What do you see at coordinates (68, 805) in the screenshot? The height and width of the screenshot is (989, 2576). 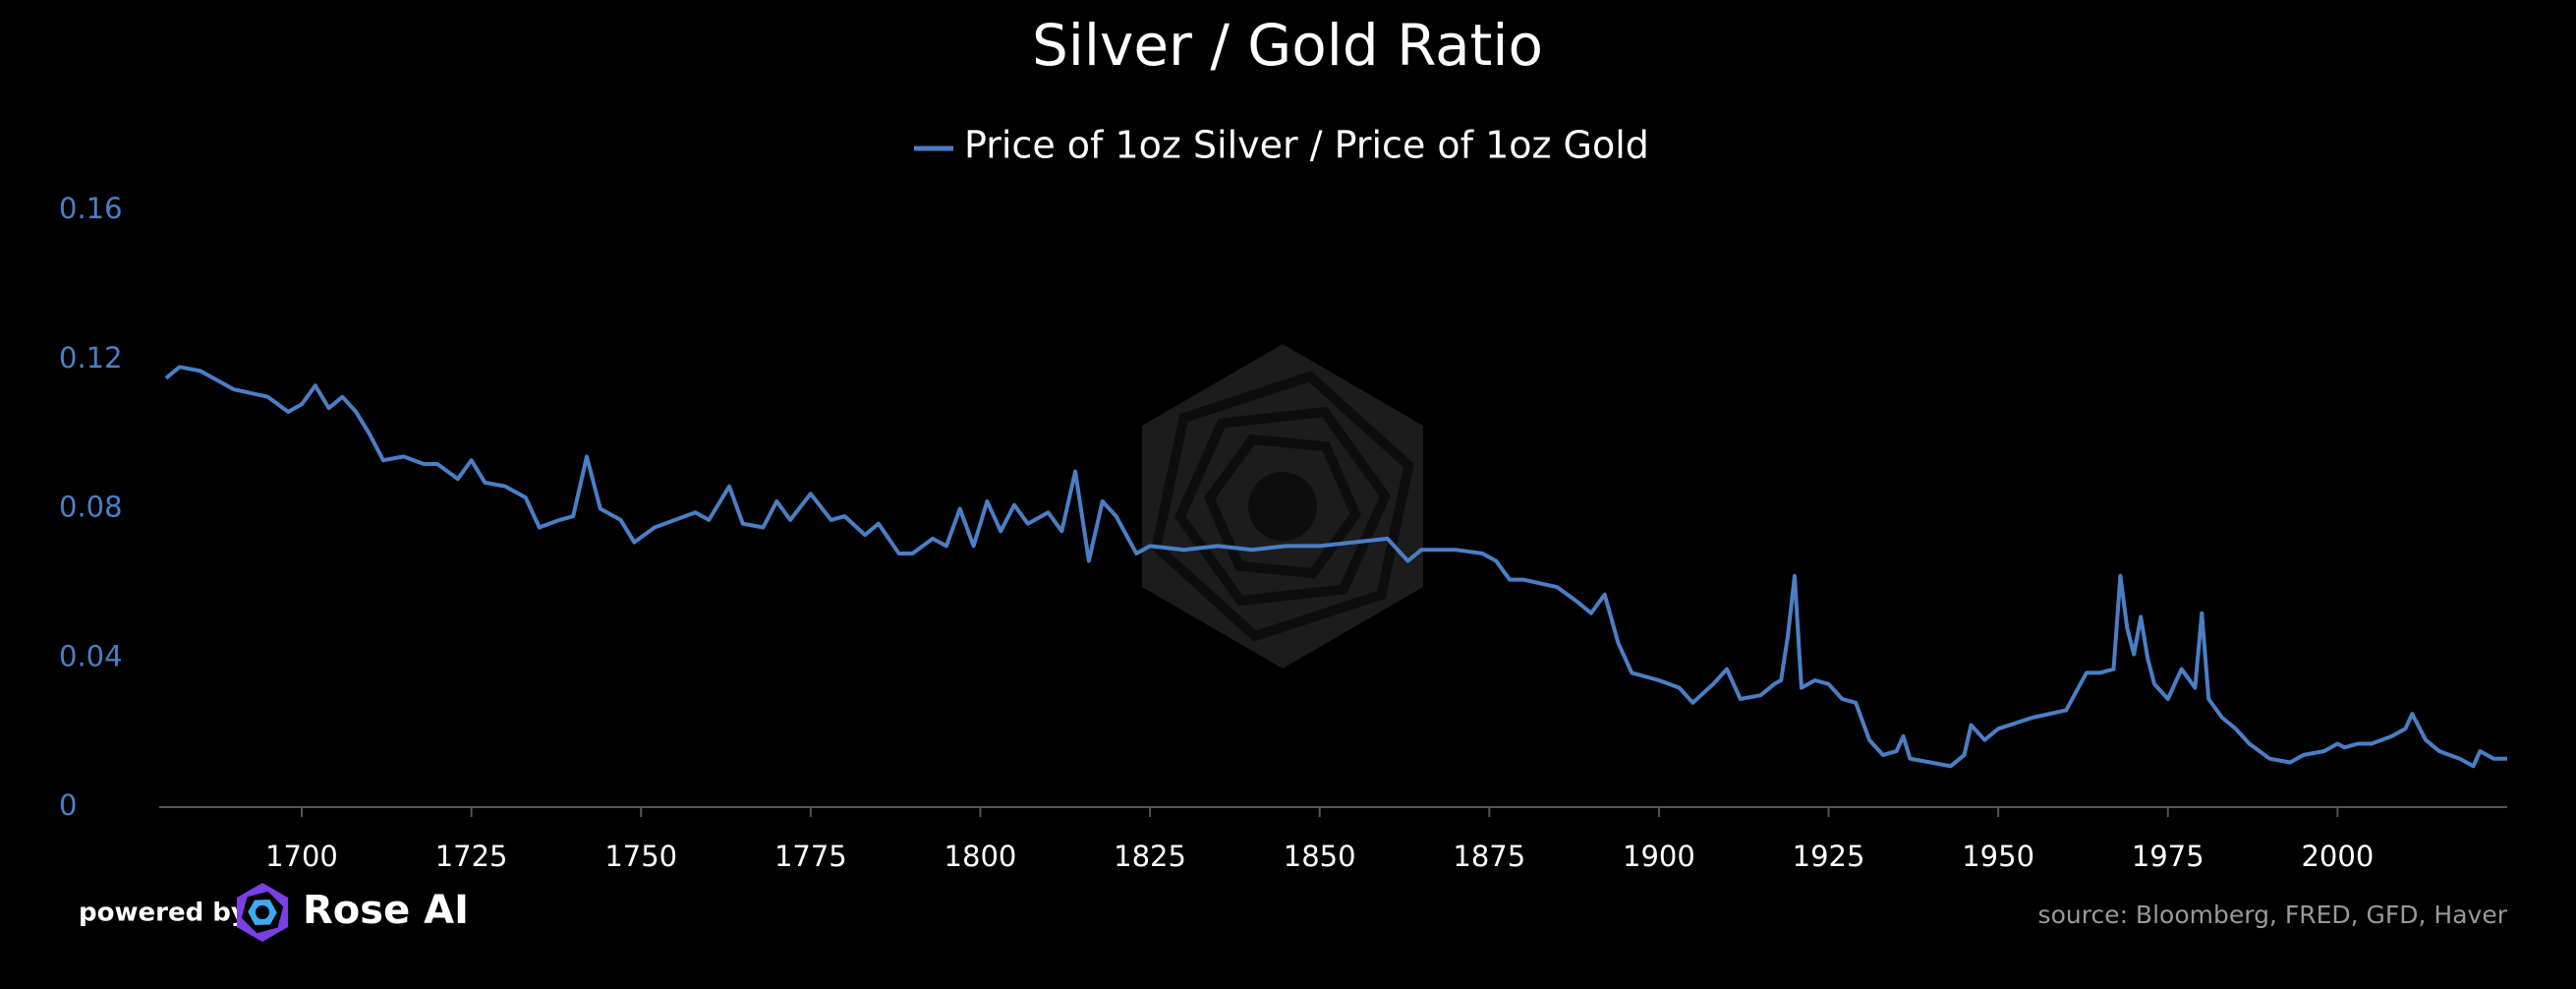 I see `y-tick-label: 0` at bounding box center [68, 805].